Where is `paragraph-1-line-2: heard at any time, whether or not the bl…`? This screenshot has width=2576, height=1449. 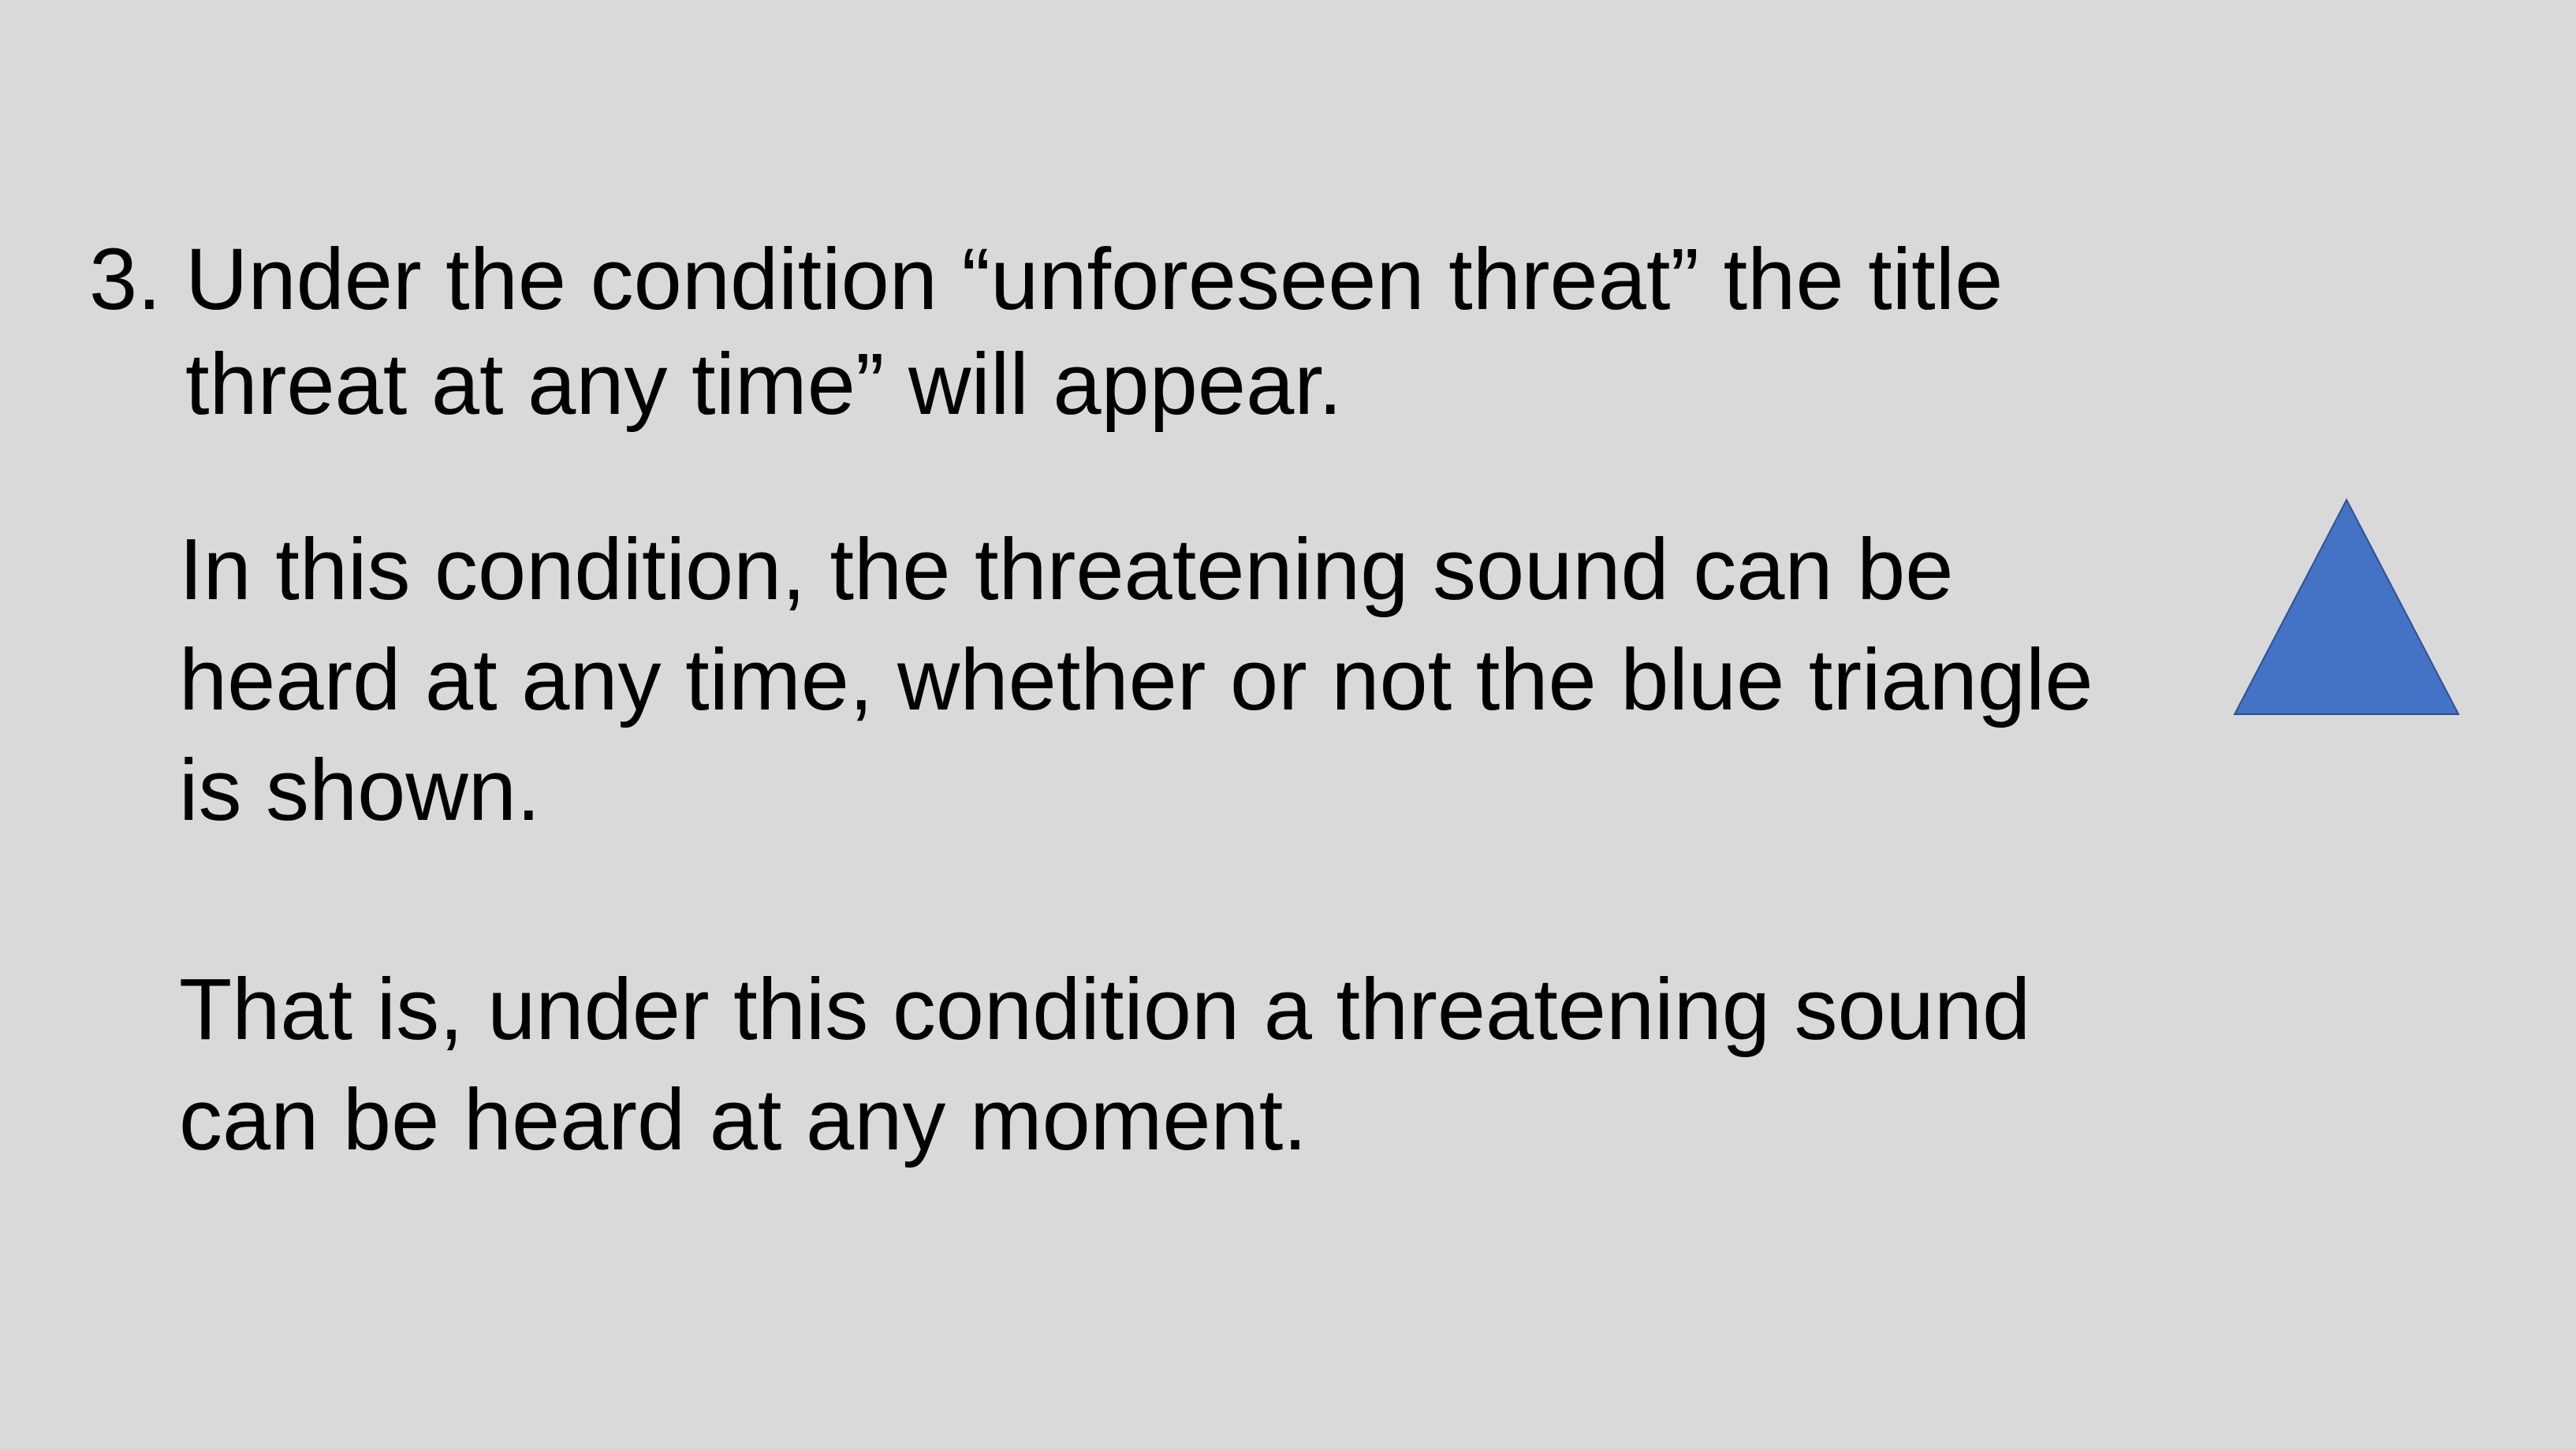 paragraph-1-line-2: heard at any time, whether or not the bl… is located at coordinates (1136, 680).